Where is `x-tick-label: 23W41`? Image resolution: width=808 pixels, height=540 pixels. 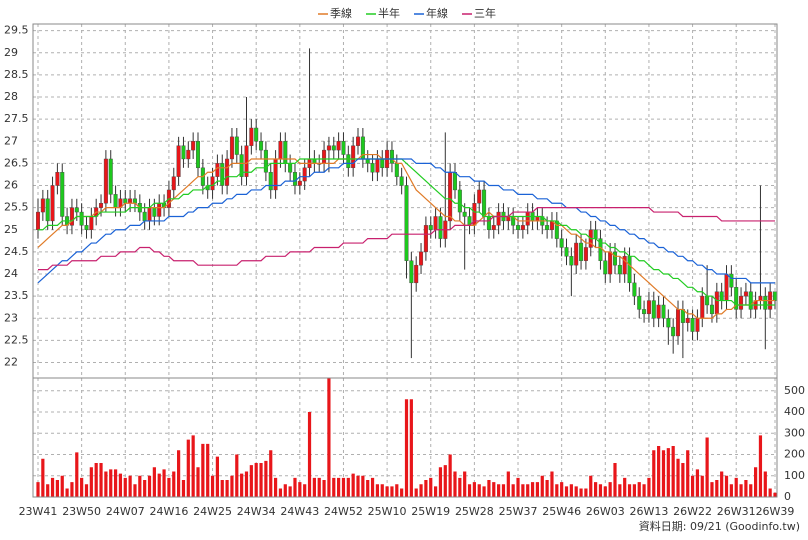
x-tick-label: 23W41 is located at coordinates (38, 511).